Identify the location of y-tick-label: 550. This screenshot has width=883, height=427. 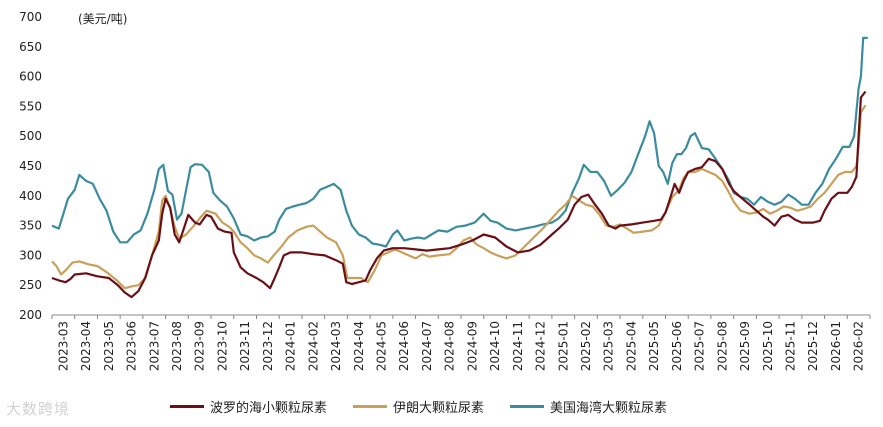
(30, 106).